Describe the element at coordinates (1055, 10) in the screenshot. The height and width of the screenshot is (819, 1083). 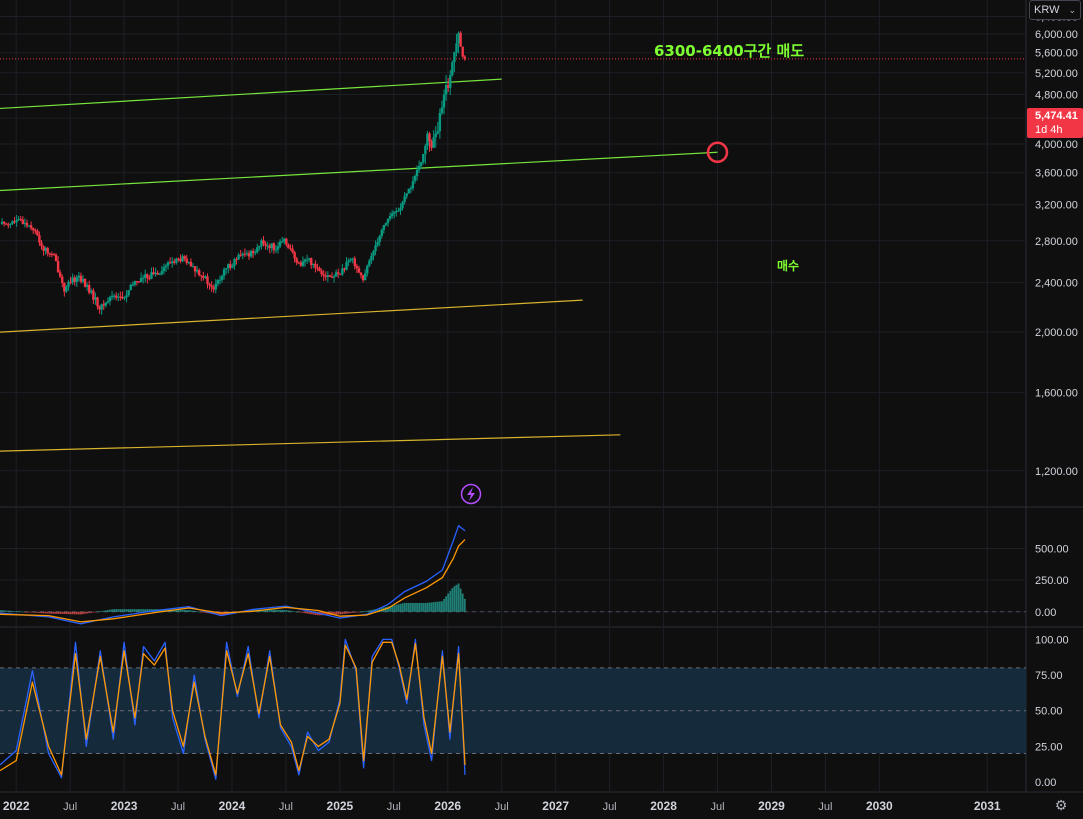
I see `currency-selector: KRW ⌄` at that location.